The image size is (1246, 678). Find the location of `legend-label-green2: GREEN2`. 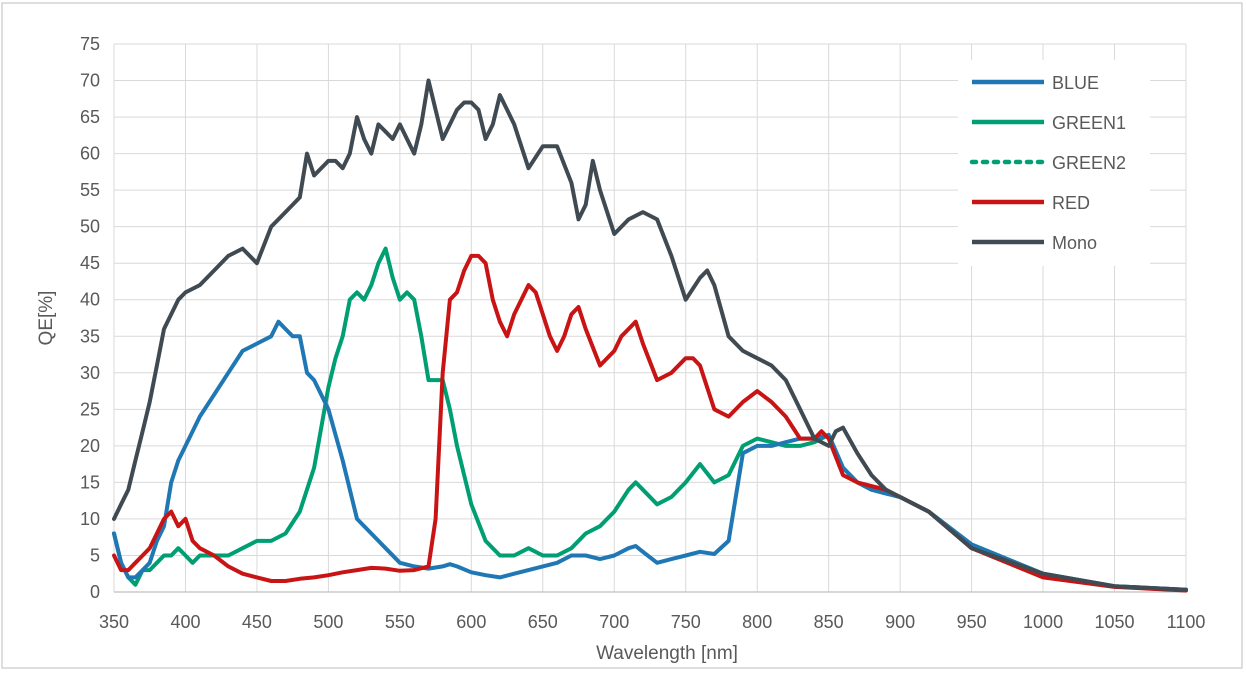

legend-label-green2: GREEN2 is located at coordinates (1089, 163).